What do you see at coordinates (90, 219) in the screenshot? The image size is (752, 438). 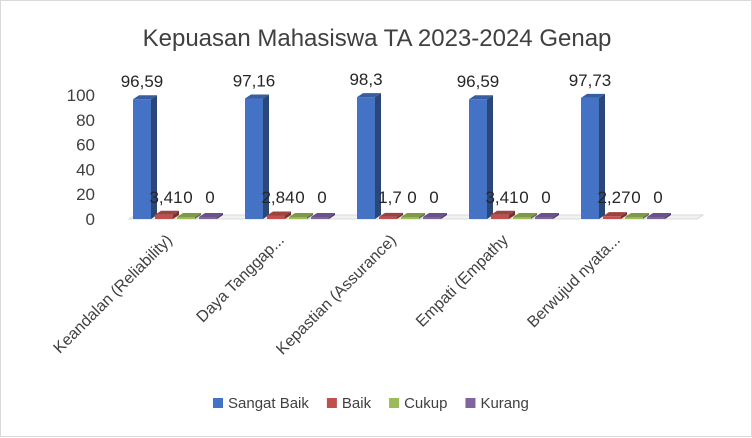 I see `y-tick-label: 0` at bounding box center [90, 219].